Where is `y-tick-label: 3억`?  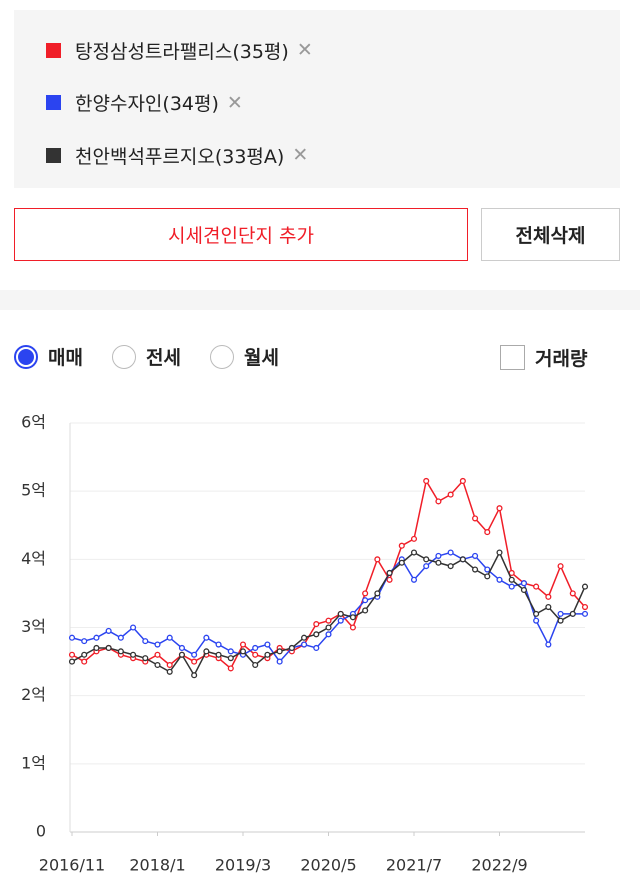
y-tick-label: 3억 is located at coordinates (33, 626).